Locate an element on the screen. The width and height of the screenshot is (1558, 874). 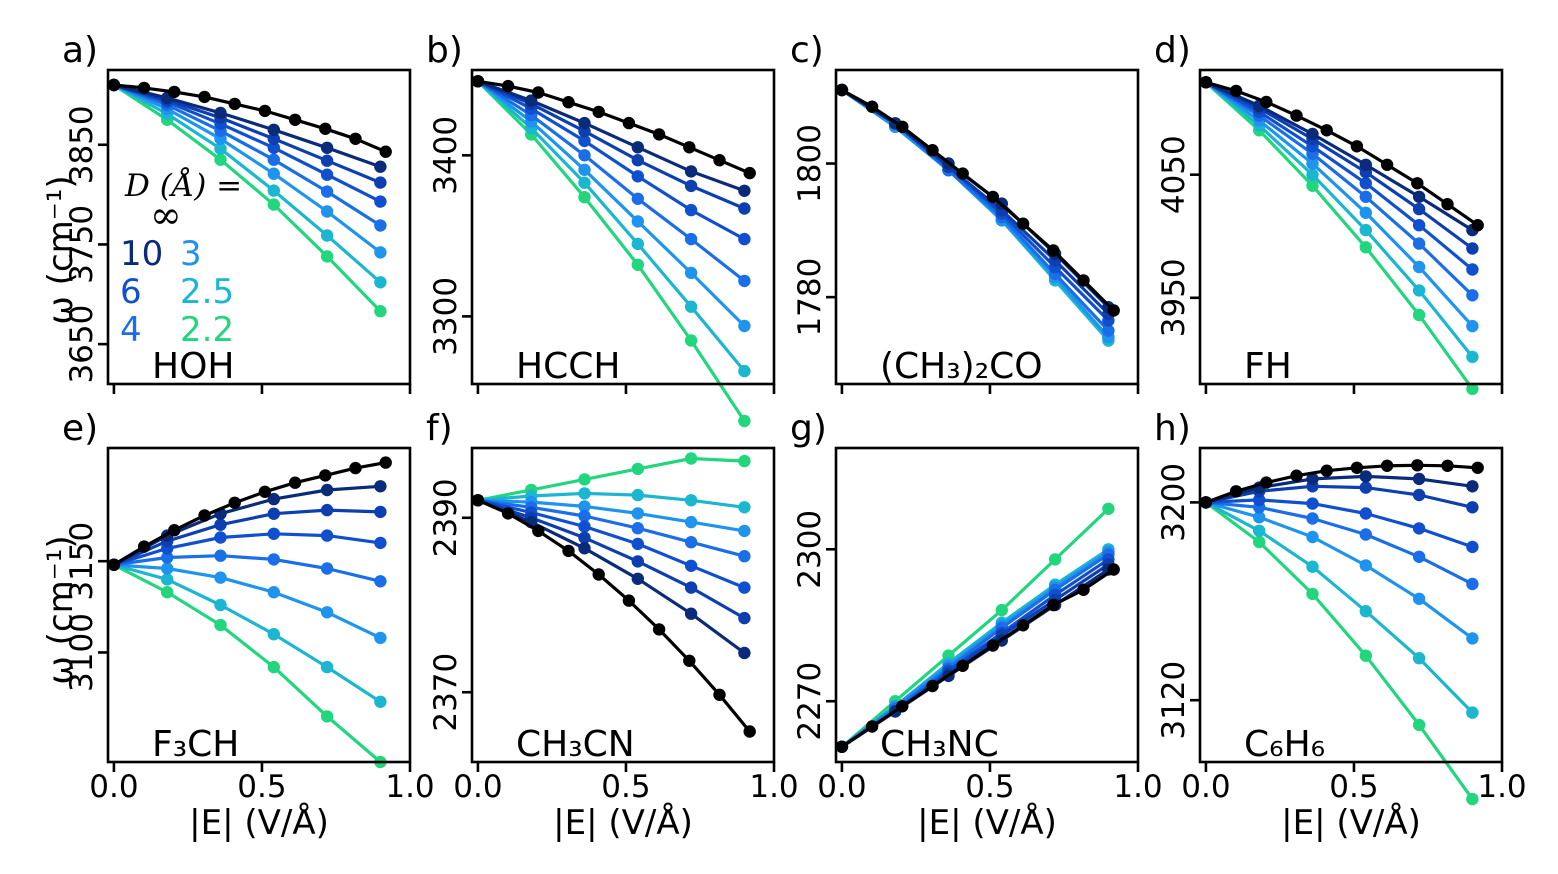
legend-title: D (Å) = is located at coordinates (183, 185).